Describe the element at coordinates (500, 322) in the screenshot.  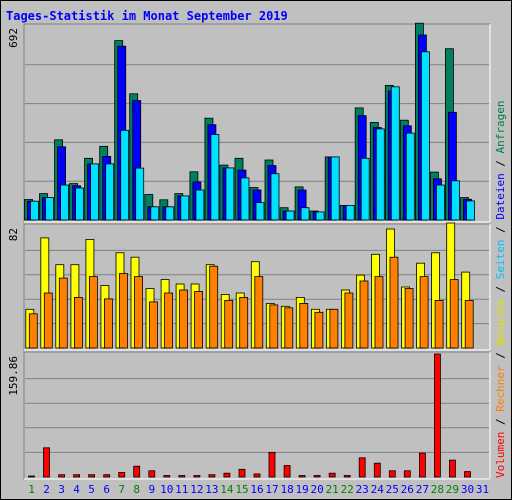
I see `legend-part: Besuche` at that location.